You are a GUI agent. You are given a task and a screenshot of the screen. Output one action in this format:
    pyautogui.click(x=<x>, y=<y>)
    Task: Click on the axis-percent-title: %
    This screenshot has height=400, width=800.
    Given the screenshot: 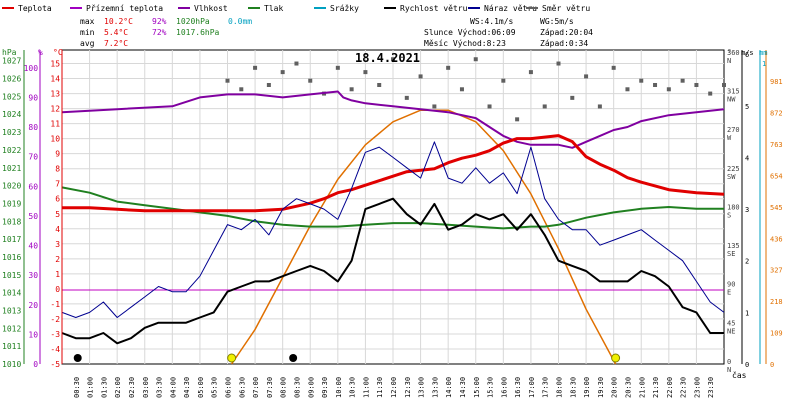 What is the action you would take?
    pyautogui.click(x=40, y=52)
    